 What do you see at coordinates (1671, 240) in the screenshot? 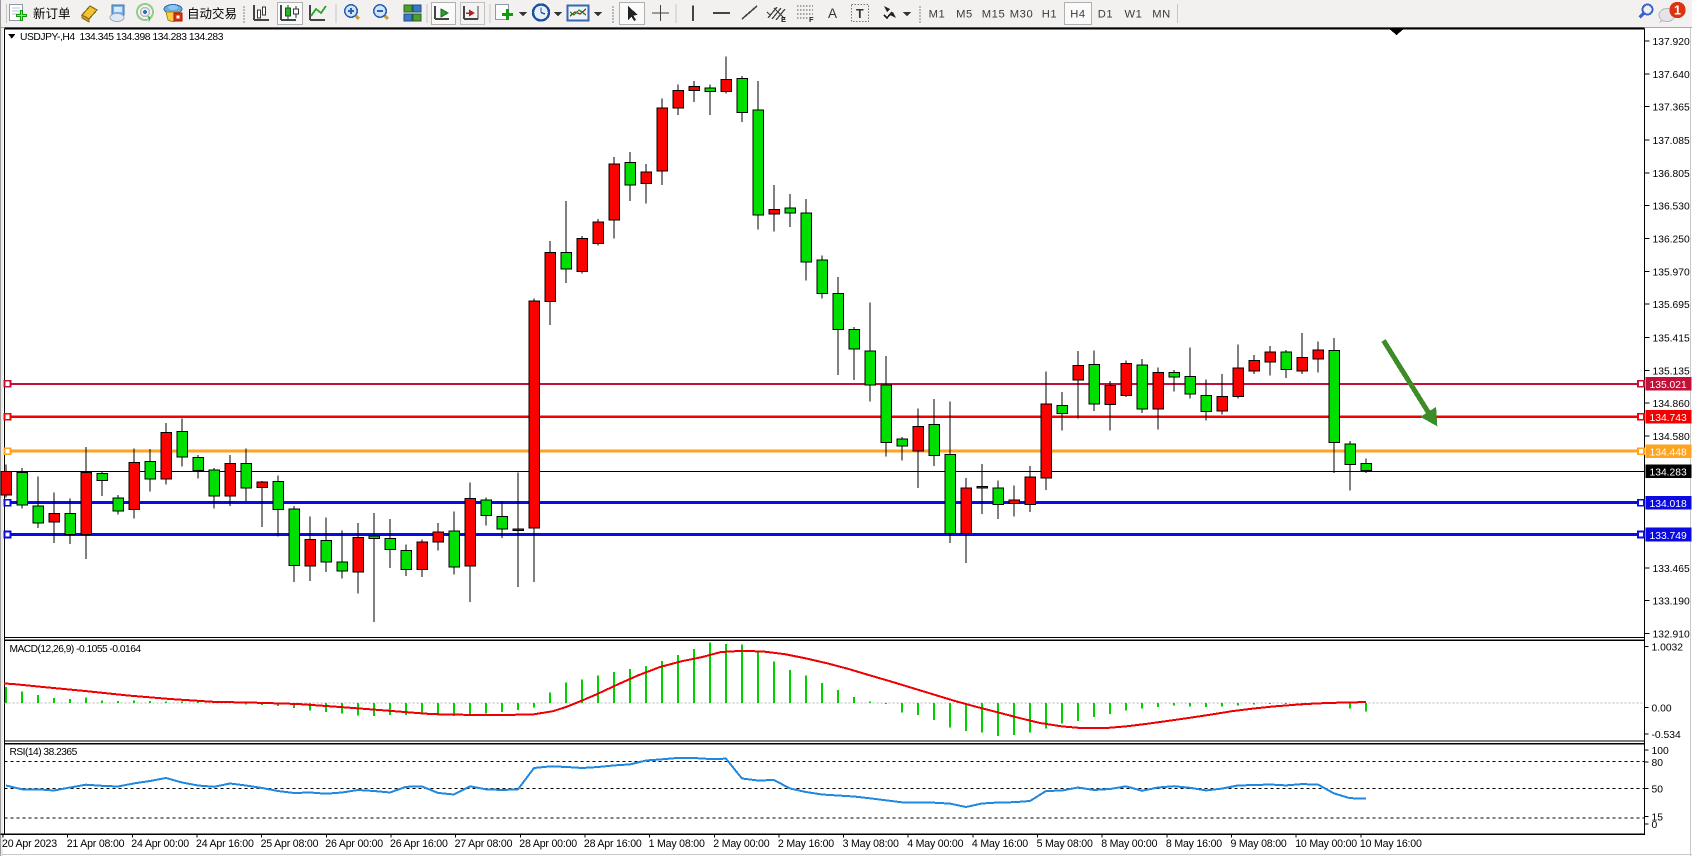
I see `svg-text: 136.250` at bounding box center [1671, 240].